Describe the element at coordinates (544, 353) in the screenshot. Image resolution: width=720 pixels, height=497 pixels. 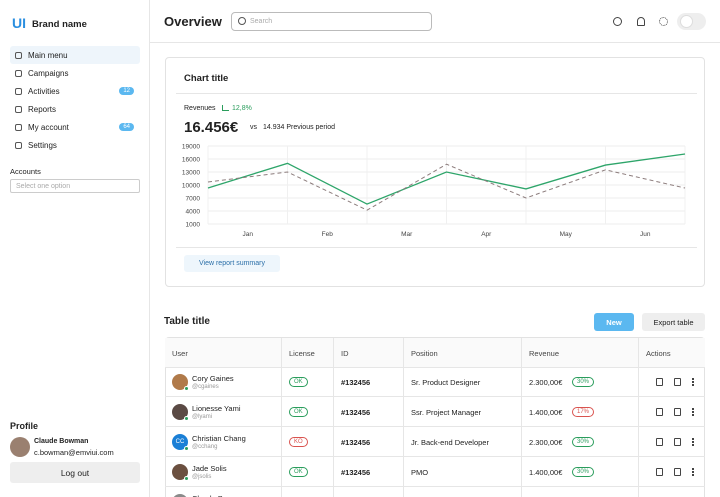
I see `column-header: Revenue` at that location.